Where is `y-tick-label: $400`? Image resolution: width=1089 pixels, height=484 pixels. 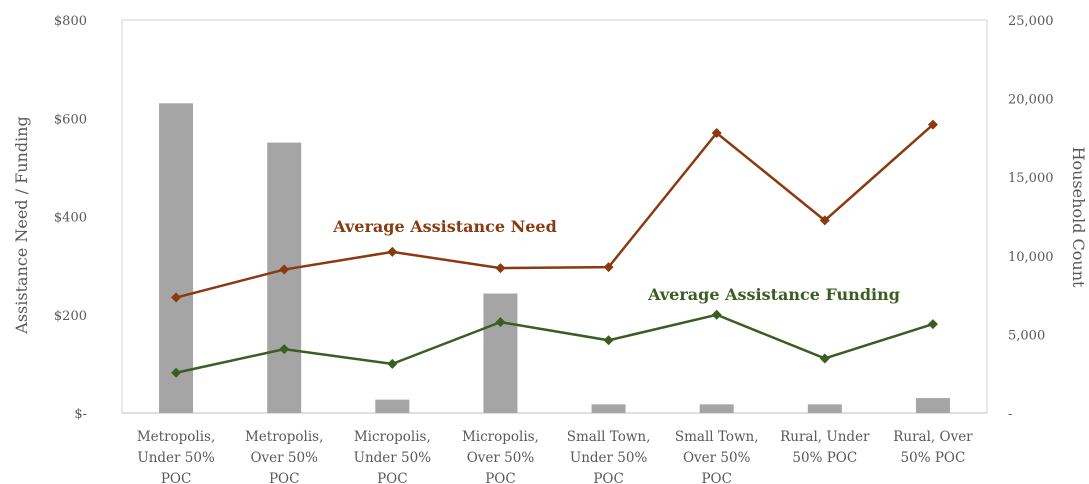 y-tick-label: $400 is located at coordinates (70, 218).